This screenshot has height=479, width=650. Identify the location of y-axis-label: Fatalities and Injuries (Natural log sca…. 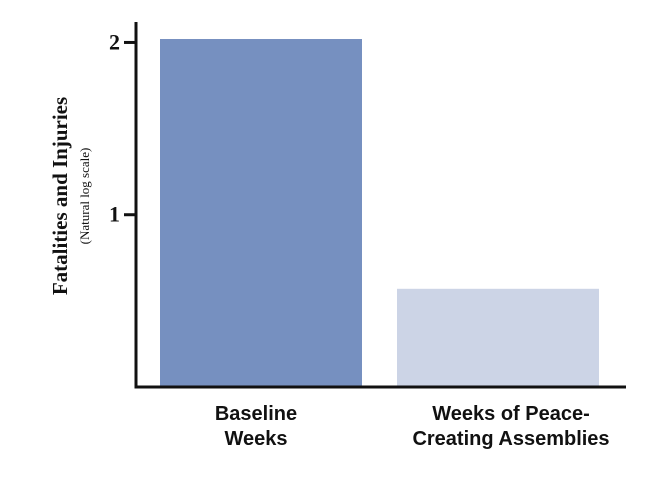
(70, 196).